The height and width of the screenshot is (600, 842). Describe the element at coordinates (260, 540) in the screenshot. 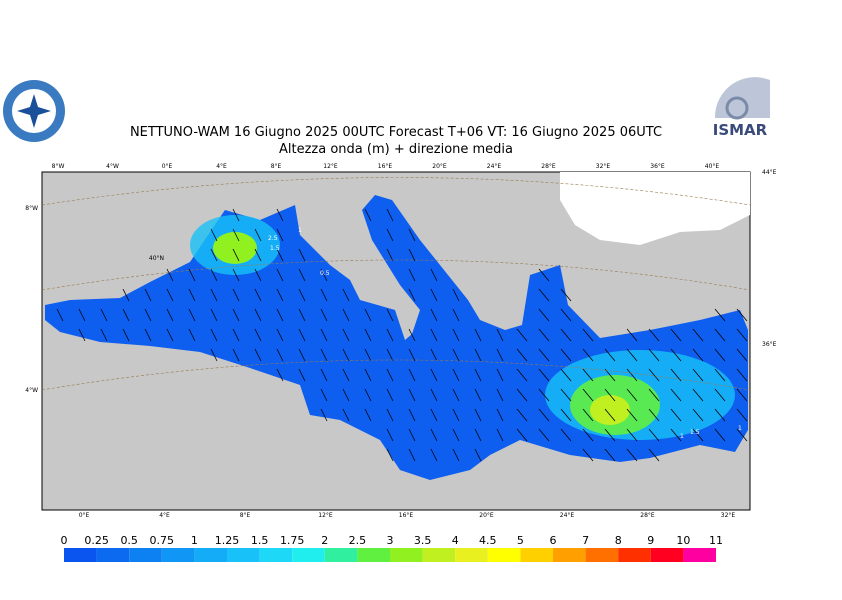

I see `level-label: 1.5` at that location.